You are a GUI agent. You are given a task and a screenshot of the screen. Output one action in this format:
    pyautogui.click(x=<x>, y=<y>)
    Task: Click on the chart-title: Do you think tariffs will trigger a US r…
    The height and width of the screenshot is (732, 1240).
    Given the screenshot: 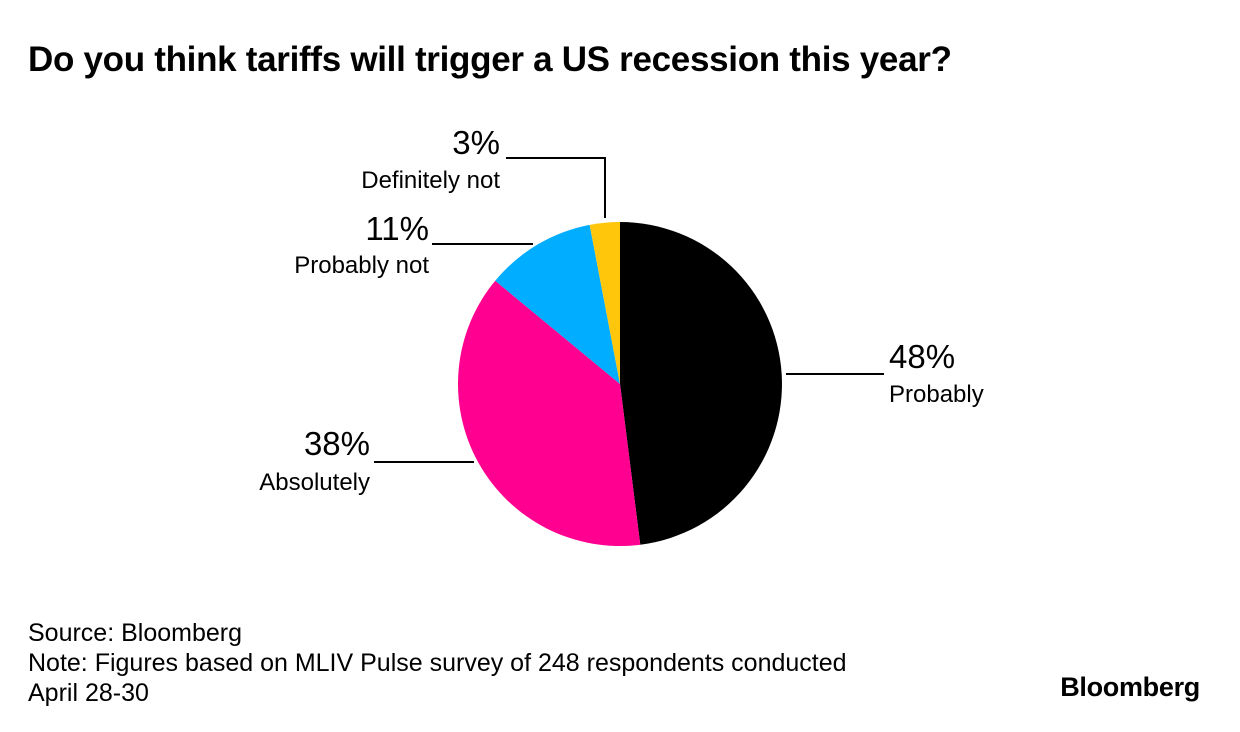 What is the action you would take?
    pyautogui.click(x=490, y=59)
    